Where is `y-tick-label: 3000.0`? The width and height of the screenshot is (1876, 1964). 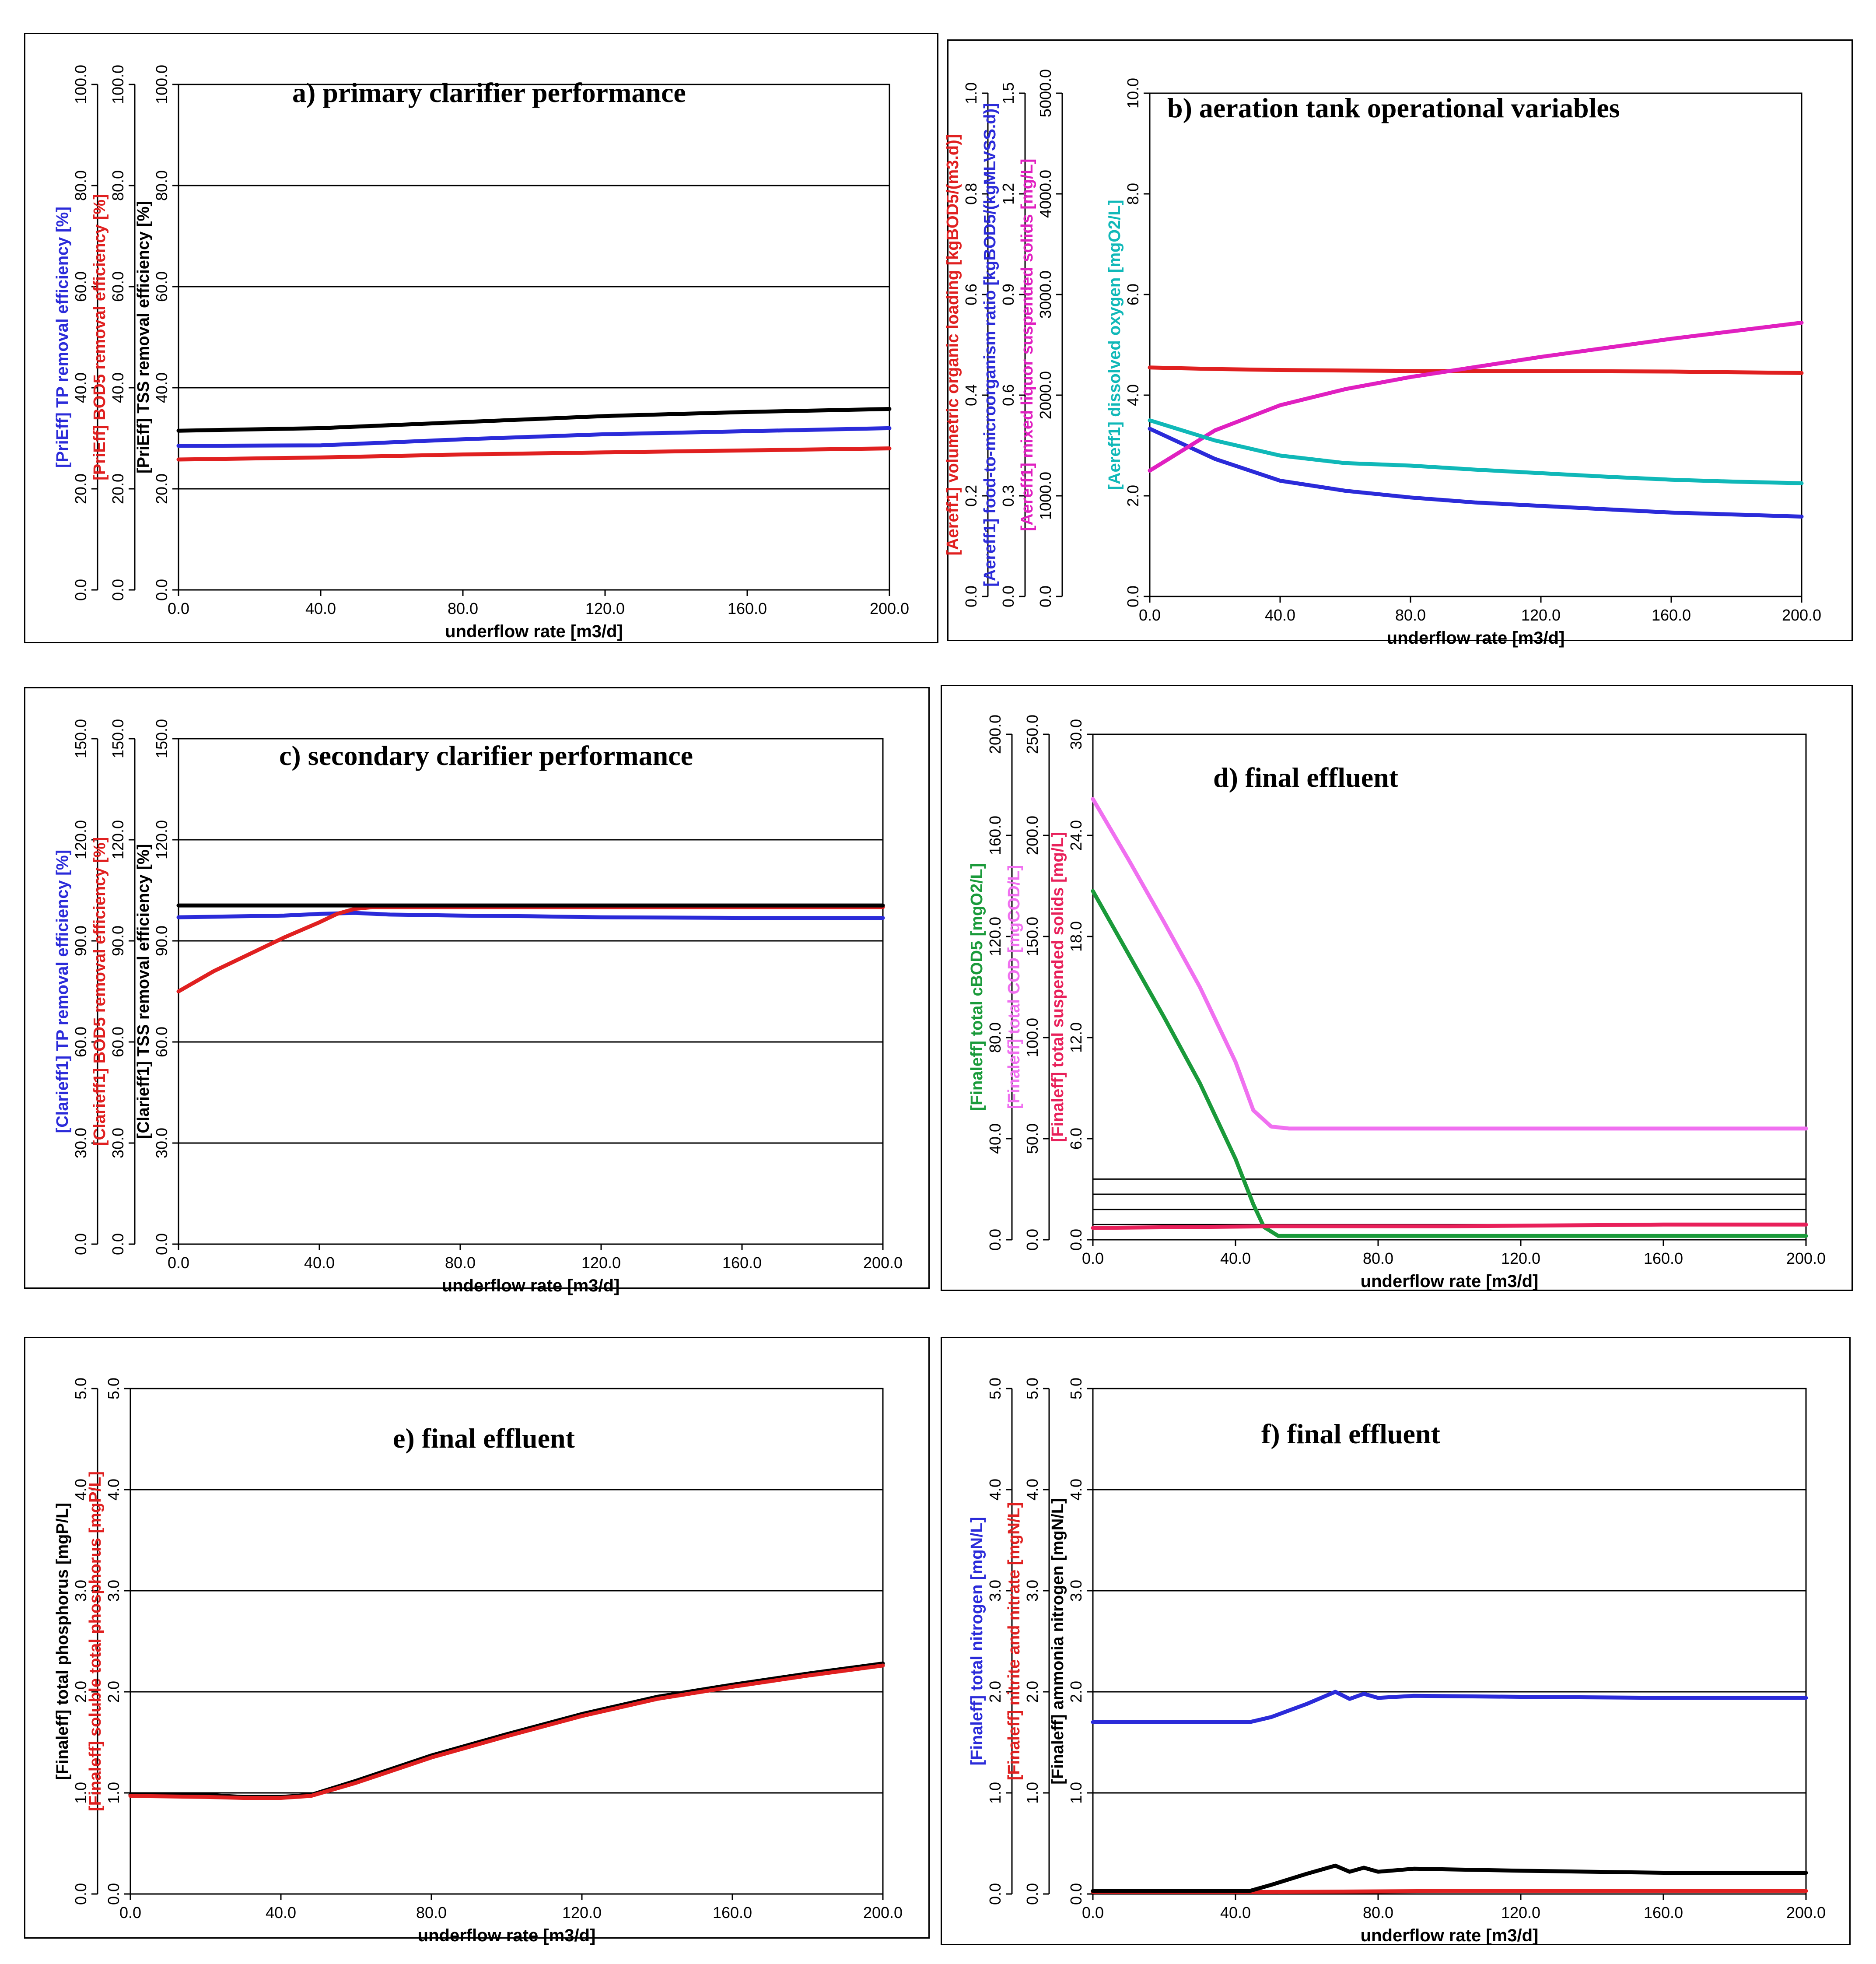
y-tick-label: 3000.0 is located at coordinates (1045, 294).